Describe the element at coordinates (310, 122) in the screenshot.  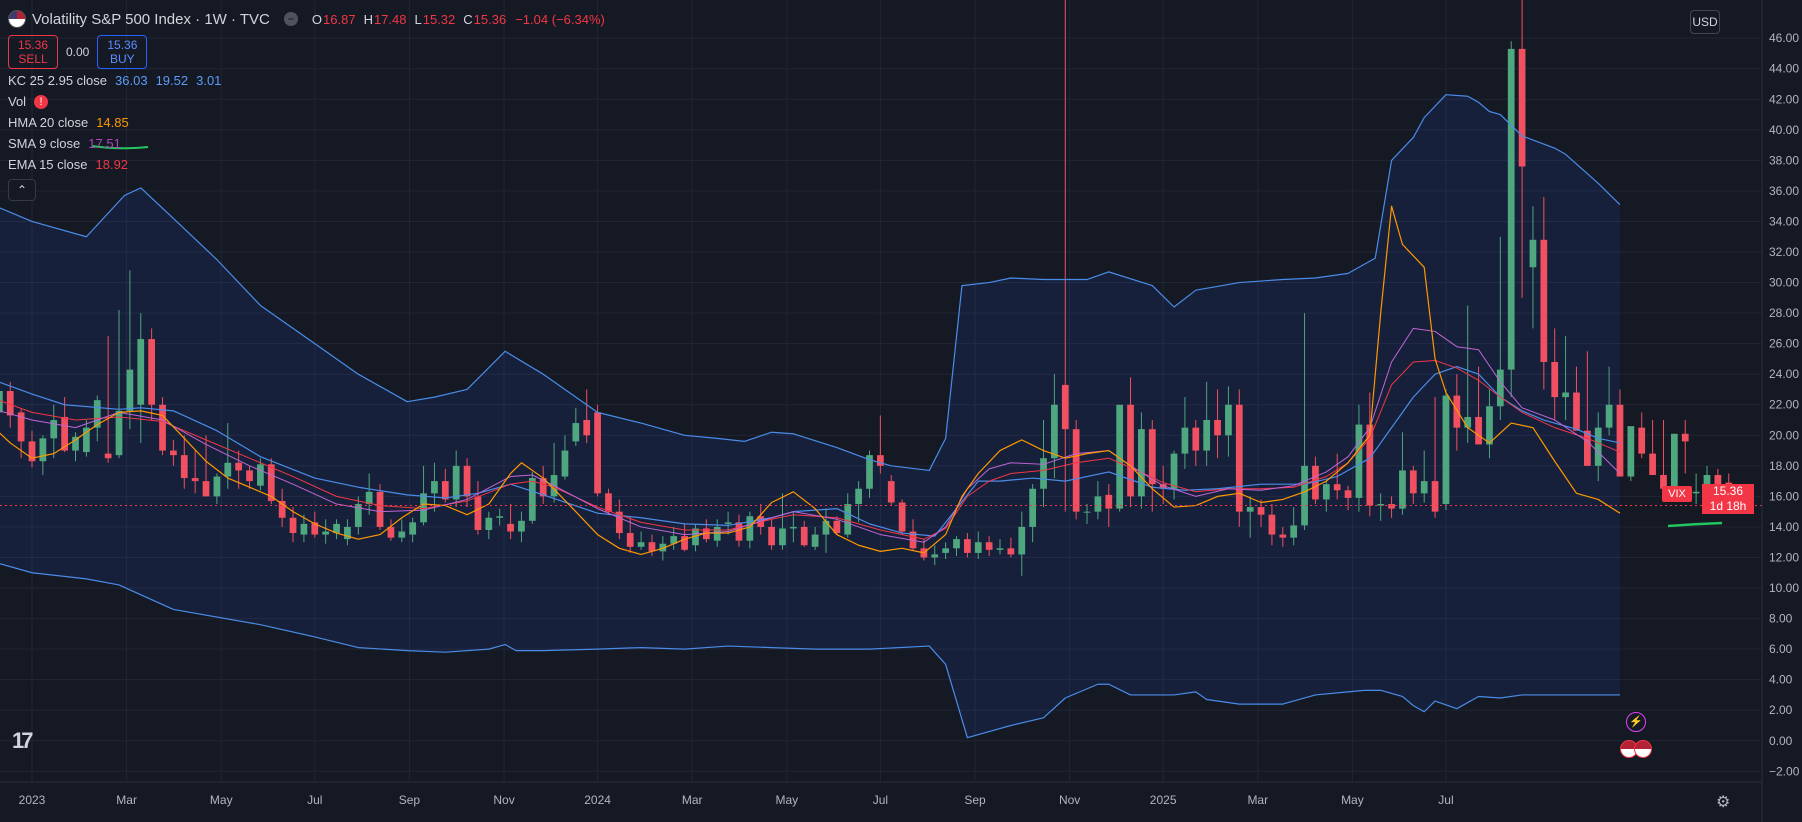
I see `indicator-row: HMA 20 close 14.85` at that location.